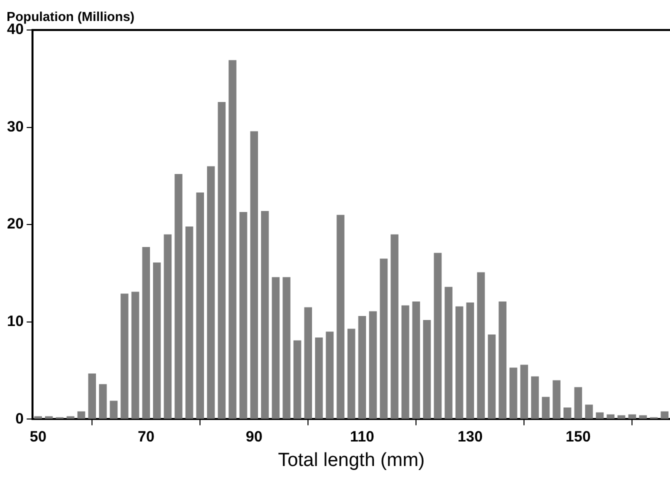  What do you see at coordinates (254, 437) in the screenshot?
I see `x-tick-label: 90` at bounding box center [254, 437].